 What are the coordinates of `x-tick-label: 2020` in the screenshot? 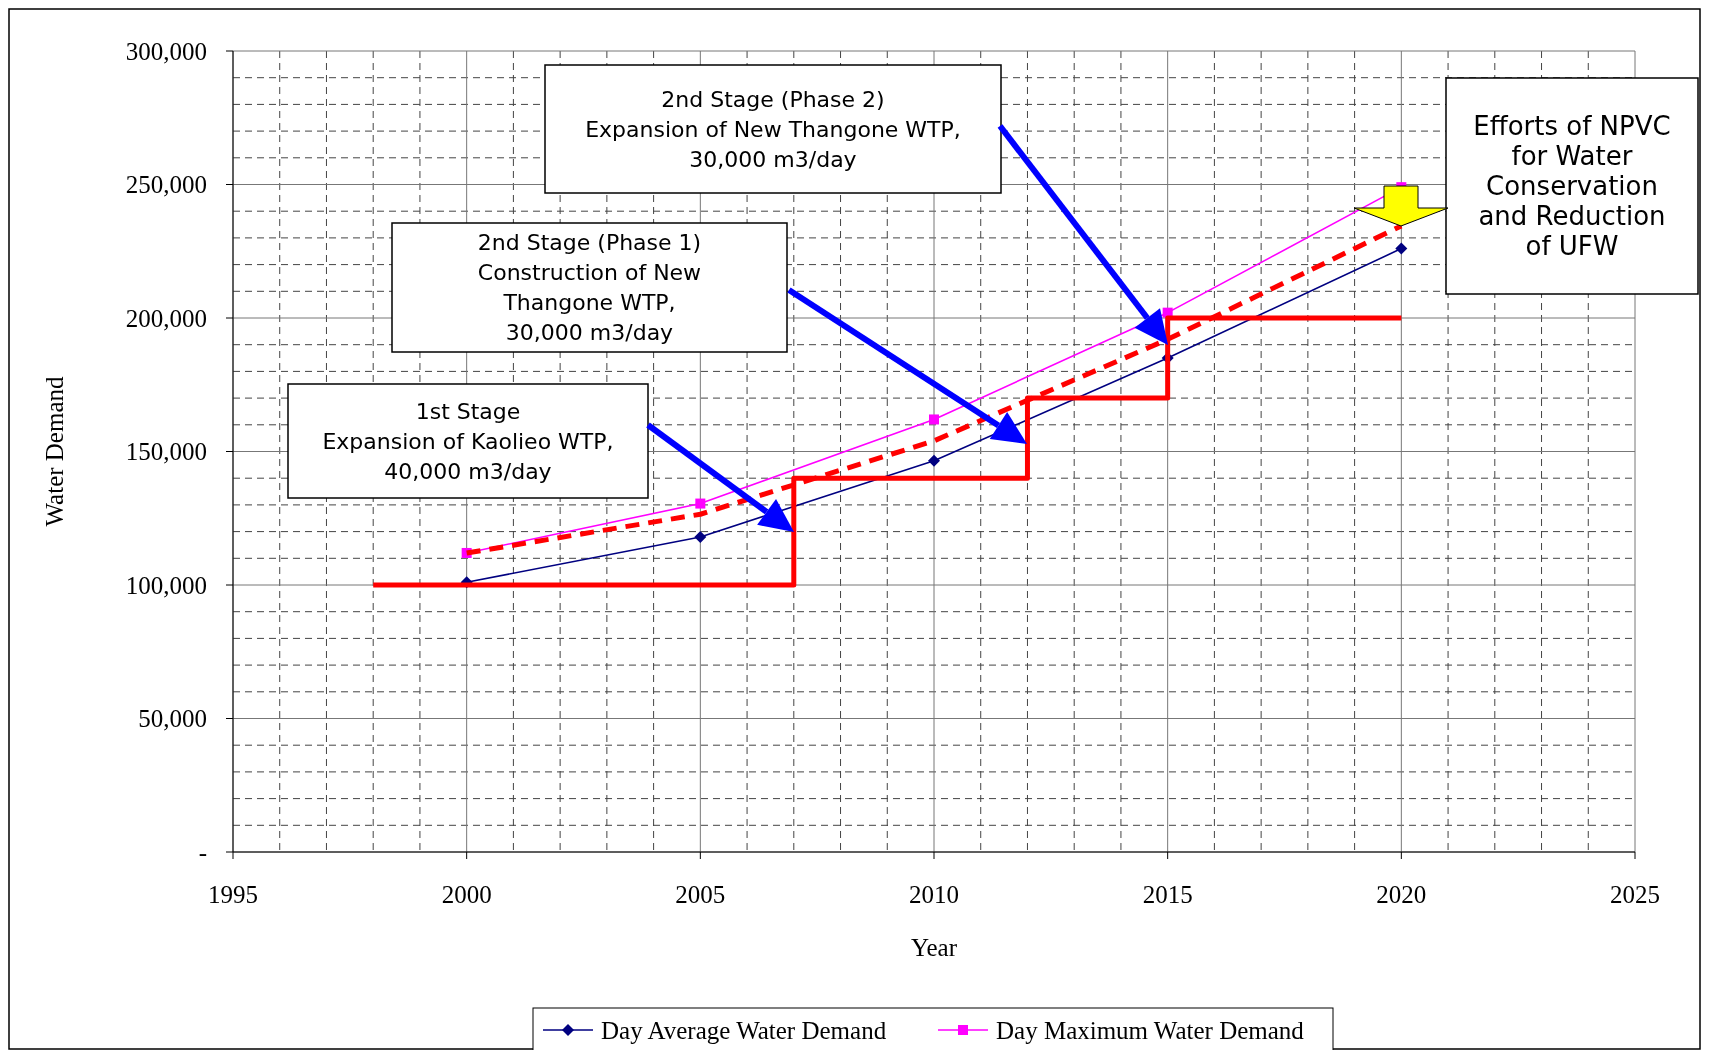 It's located at (1401, 894).